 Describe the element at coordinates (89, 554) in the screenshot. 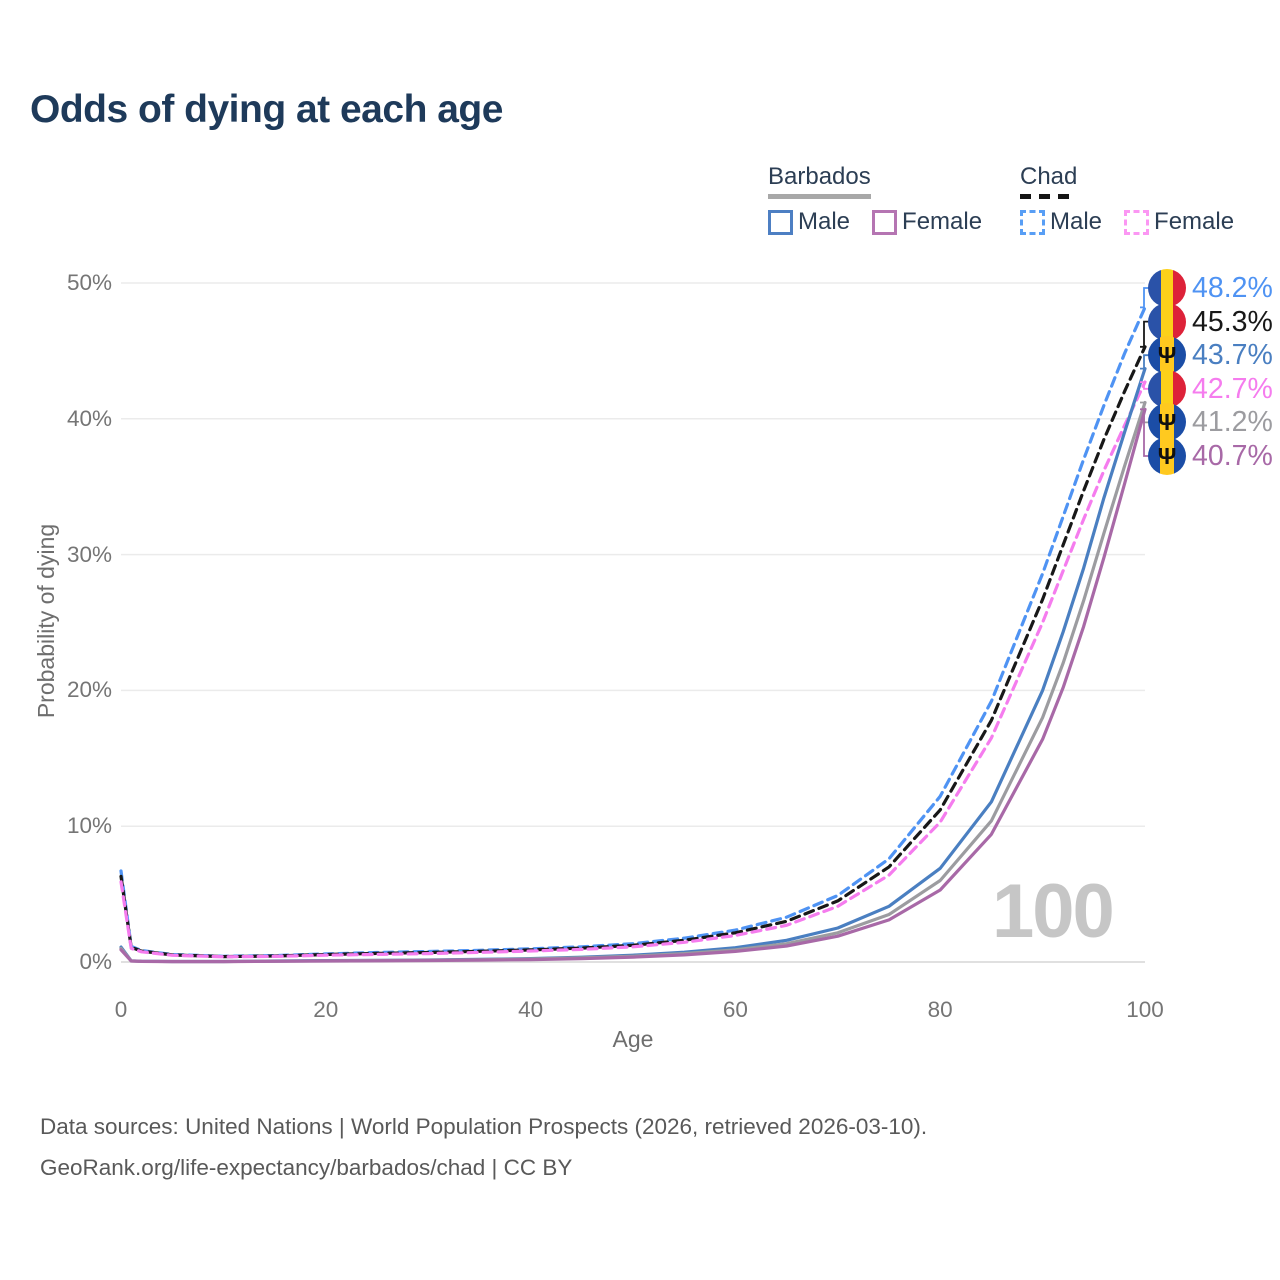

I see `y-tick-label: 30%` at that location.